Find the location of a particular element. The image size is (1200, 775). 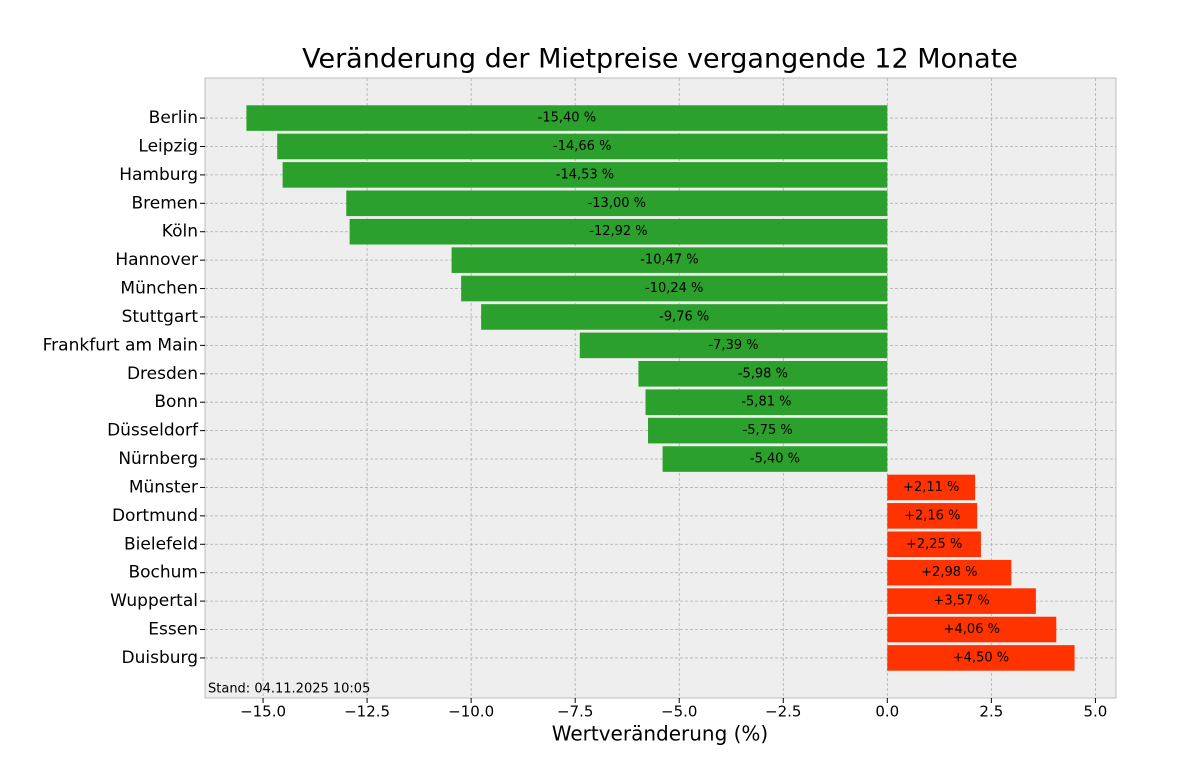

value-label: +2,16 % is located at coordinates (932, 515).